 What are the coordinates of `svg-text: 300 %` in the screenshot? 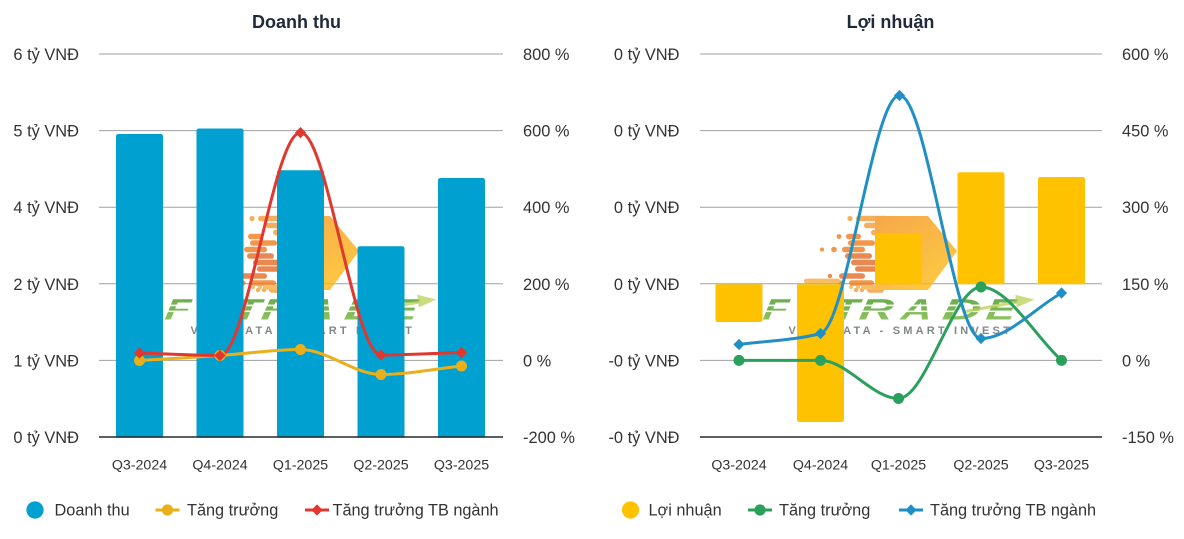 It's located at (1145, 208).